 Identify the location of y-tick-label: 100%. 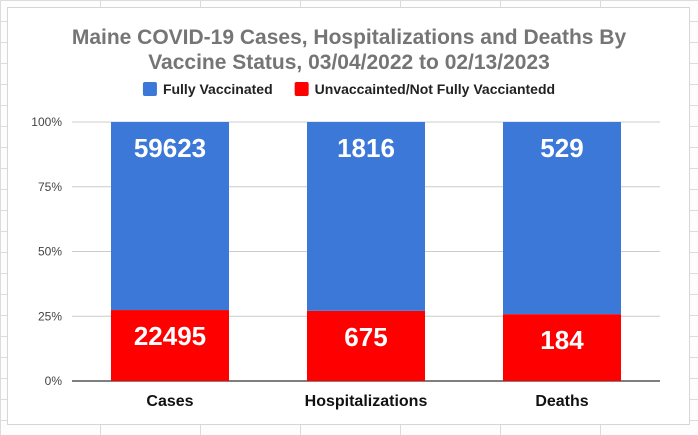
(46, 122).